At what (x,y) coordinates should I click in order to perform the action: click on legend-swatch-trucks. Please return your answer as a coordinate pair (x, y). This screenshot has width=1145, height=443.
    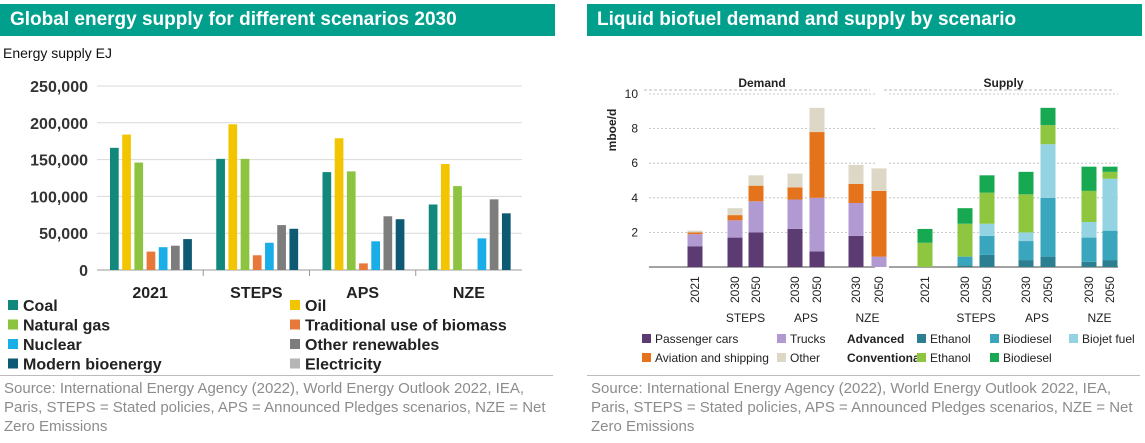
    Looking at the image, I should click on (781, 338).